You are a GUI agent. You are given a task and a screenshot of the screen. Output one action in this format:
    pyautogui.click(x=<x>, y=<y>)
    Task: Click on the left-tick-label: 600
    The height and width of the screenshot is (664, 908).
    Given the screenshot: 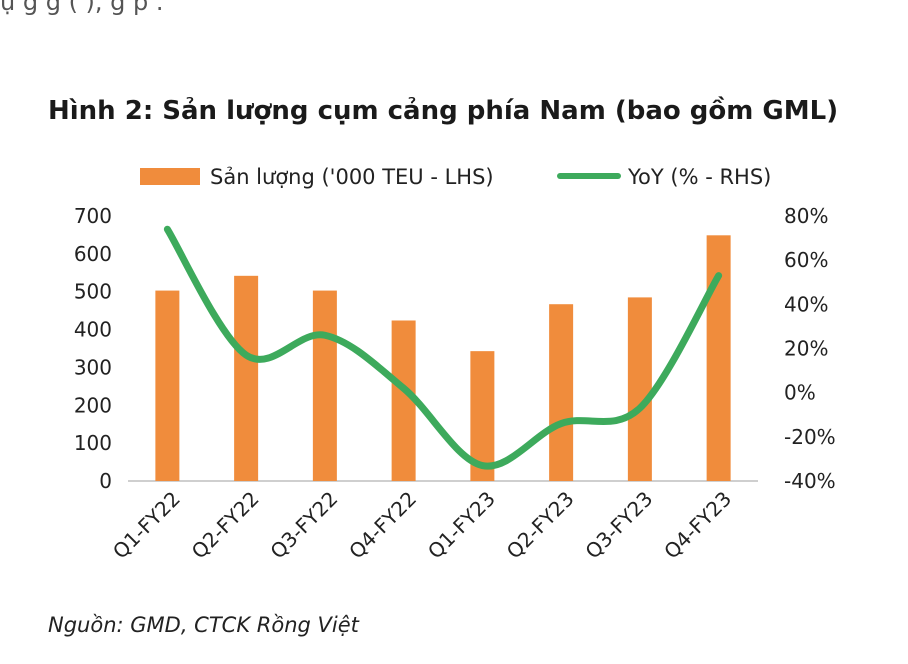 What is the action you would take?
    pyautogui.click(x=93, y=254)
    